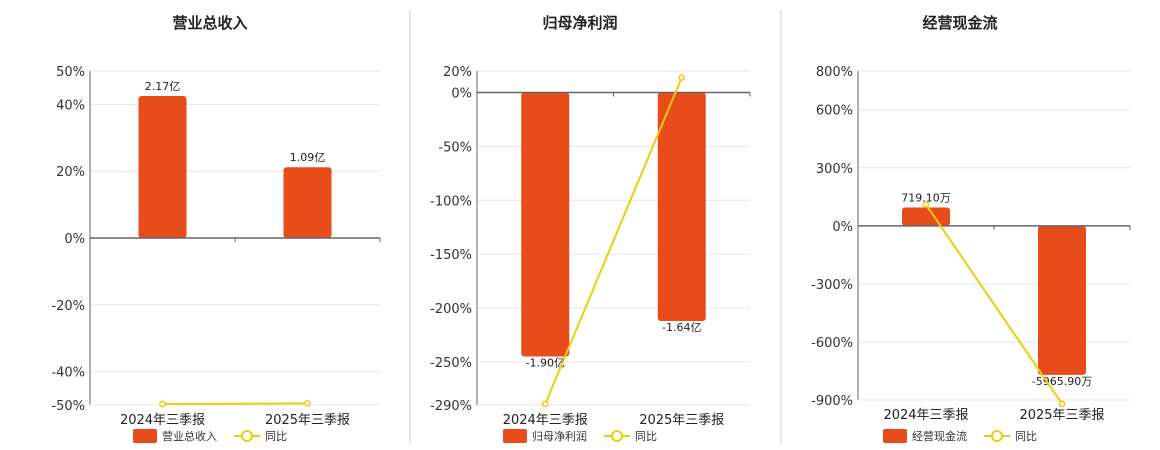 This screenshot has height=450, width=1160. I want to click on y-tick-label: -250%, so click(451, 363).